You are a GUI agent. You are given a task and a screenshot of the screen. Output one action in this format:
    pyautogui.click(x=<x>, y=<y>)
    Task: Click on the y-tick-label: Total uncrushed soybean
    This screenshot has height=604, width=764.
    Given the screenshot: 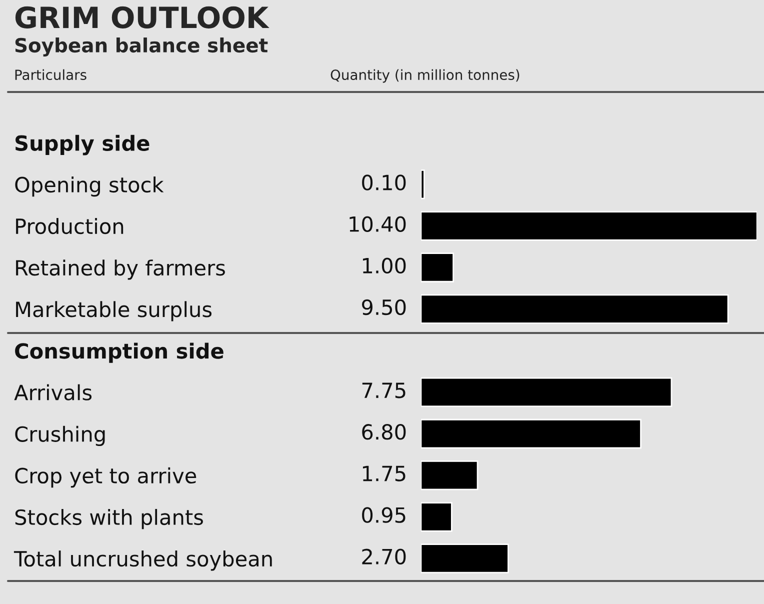 What is the action you would take?
    pyautogui.click(x=143, y=560)
    